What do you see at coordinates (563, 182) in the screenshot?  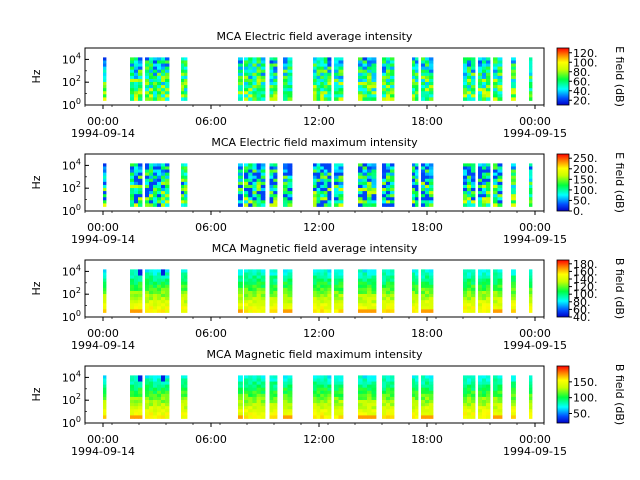 I see `colorbar-gradient` at bounding box center [563, 182].